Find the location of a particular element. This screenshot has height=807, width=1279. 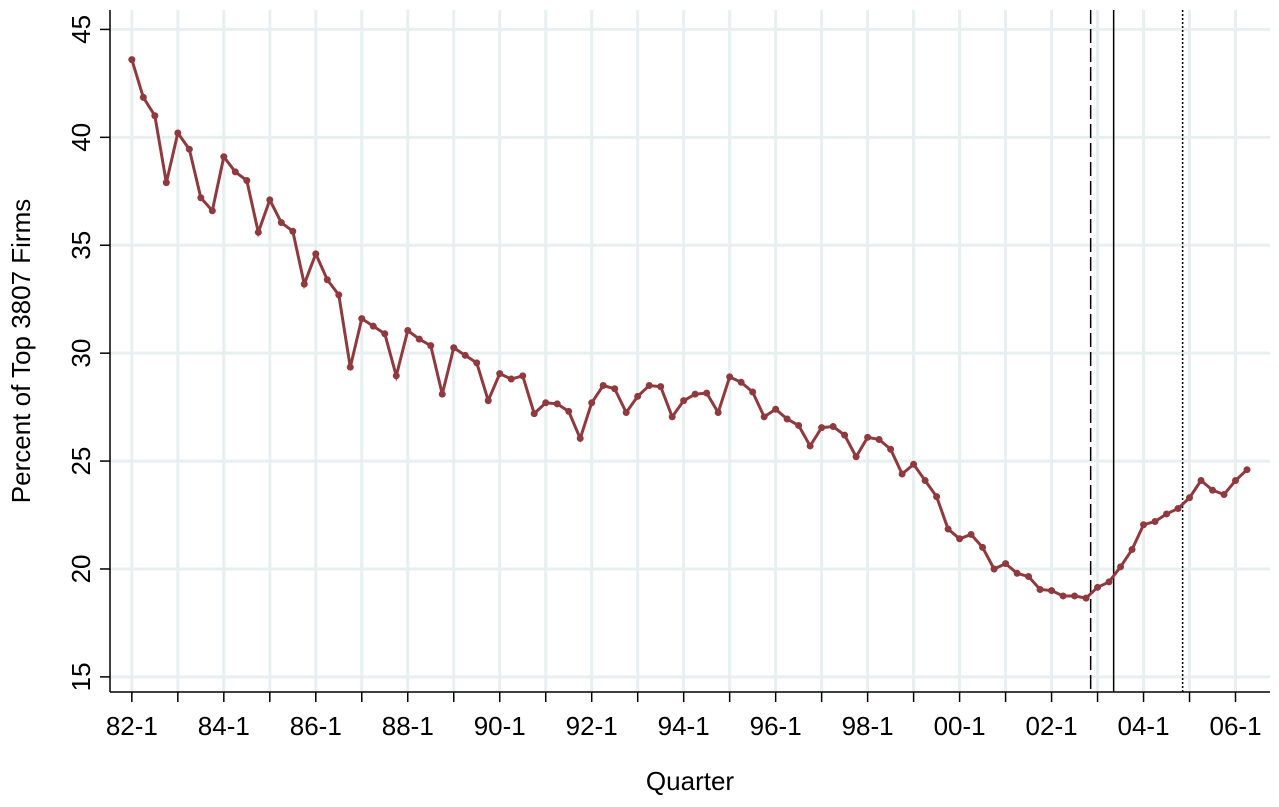

x-tick-label: 94-1 is located at coordinates (684, 726).